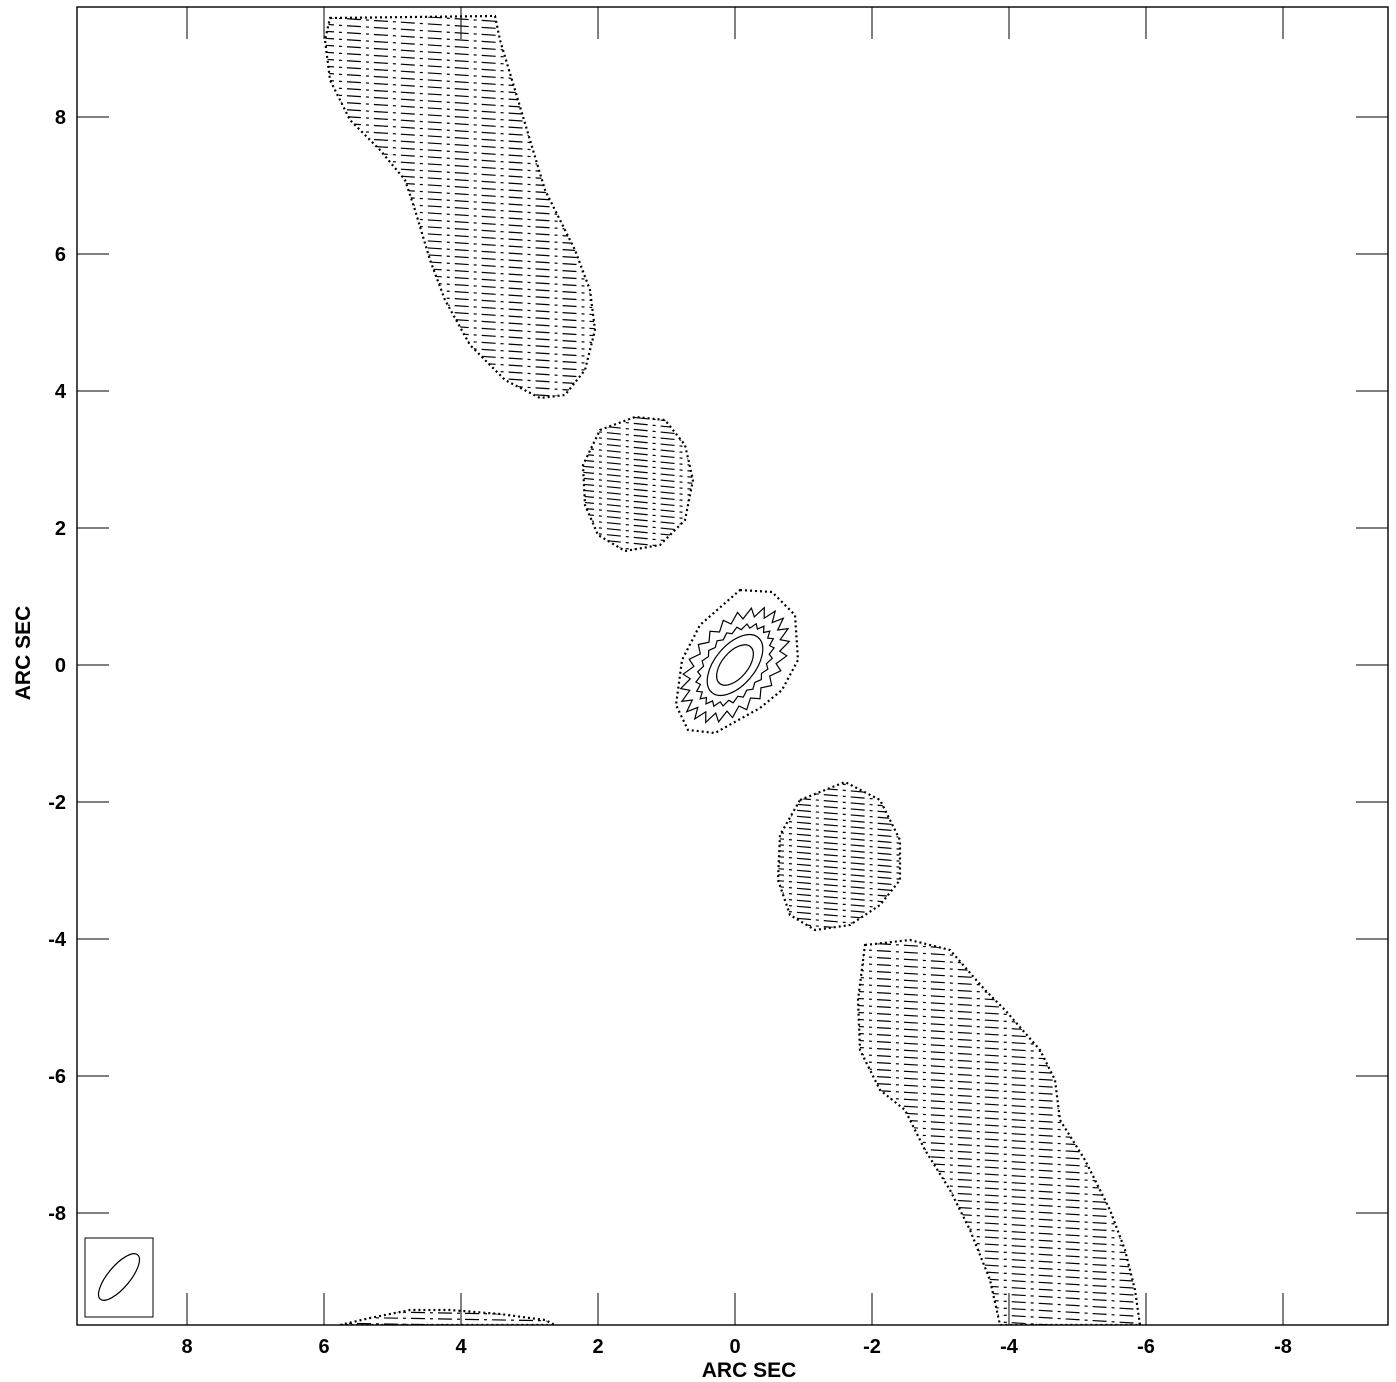 The width and height of the screenshot is (1396, 1382). Describe the element at coordinates (23, 653) in the screenshot. I see `y-axis-title: ARC SEC` at that location.